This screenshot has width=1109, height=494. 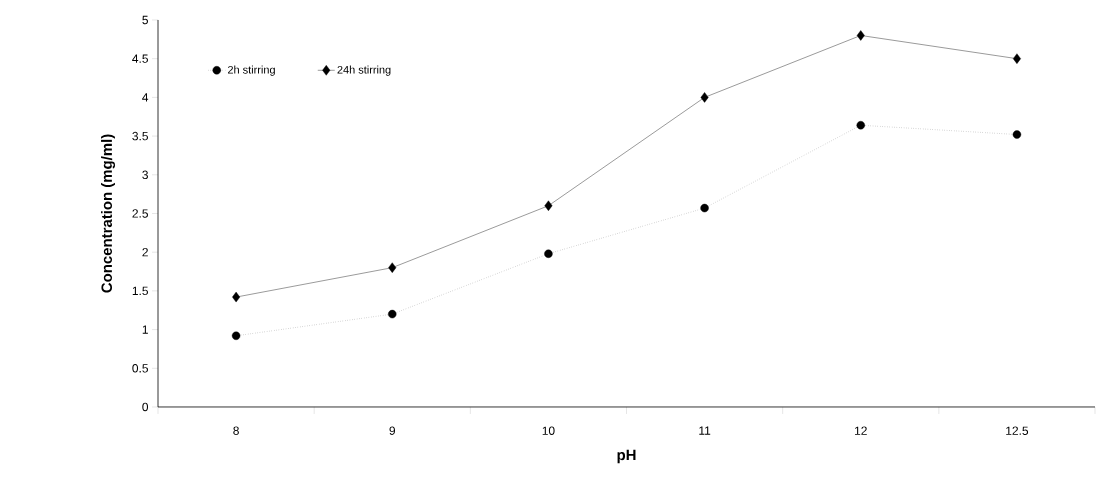 What do you see at coordinates (705, 430) in the screenshot?
I see `x-tick-label: 11` at bounding box center [705, 430].